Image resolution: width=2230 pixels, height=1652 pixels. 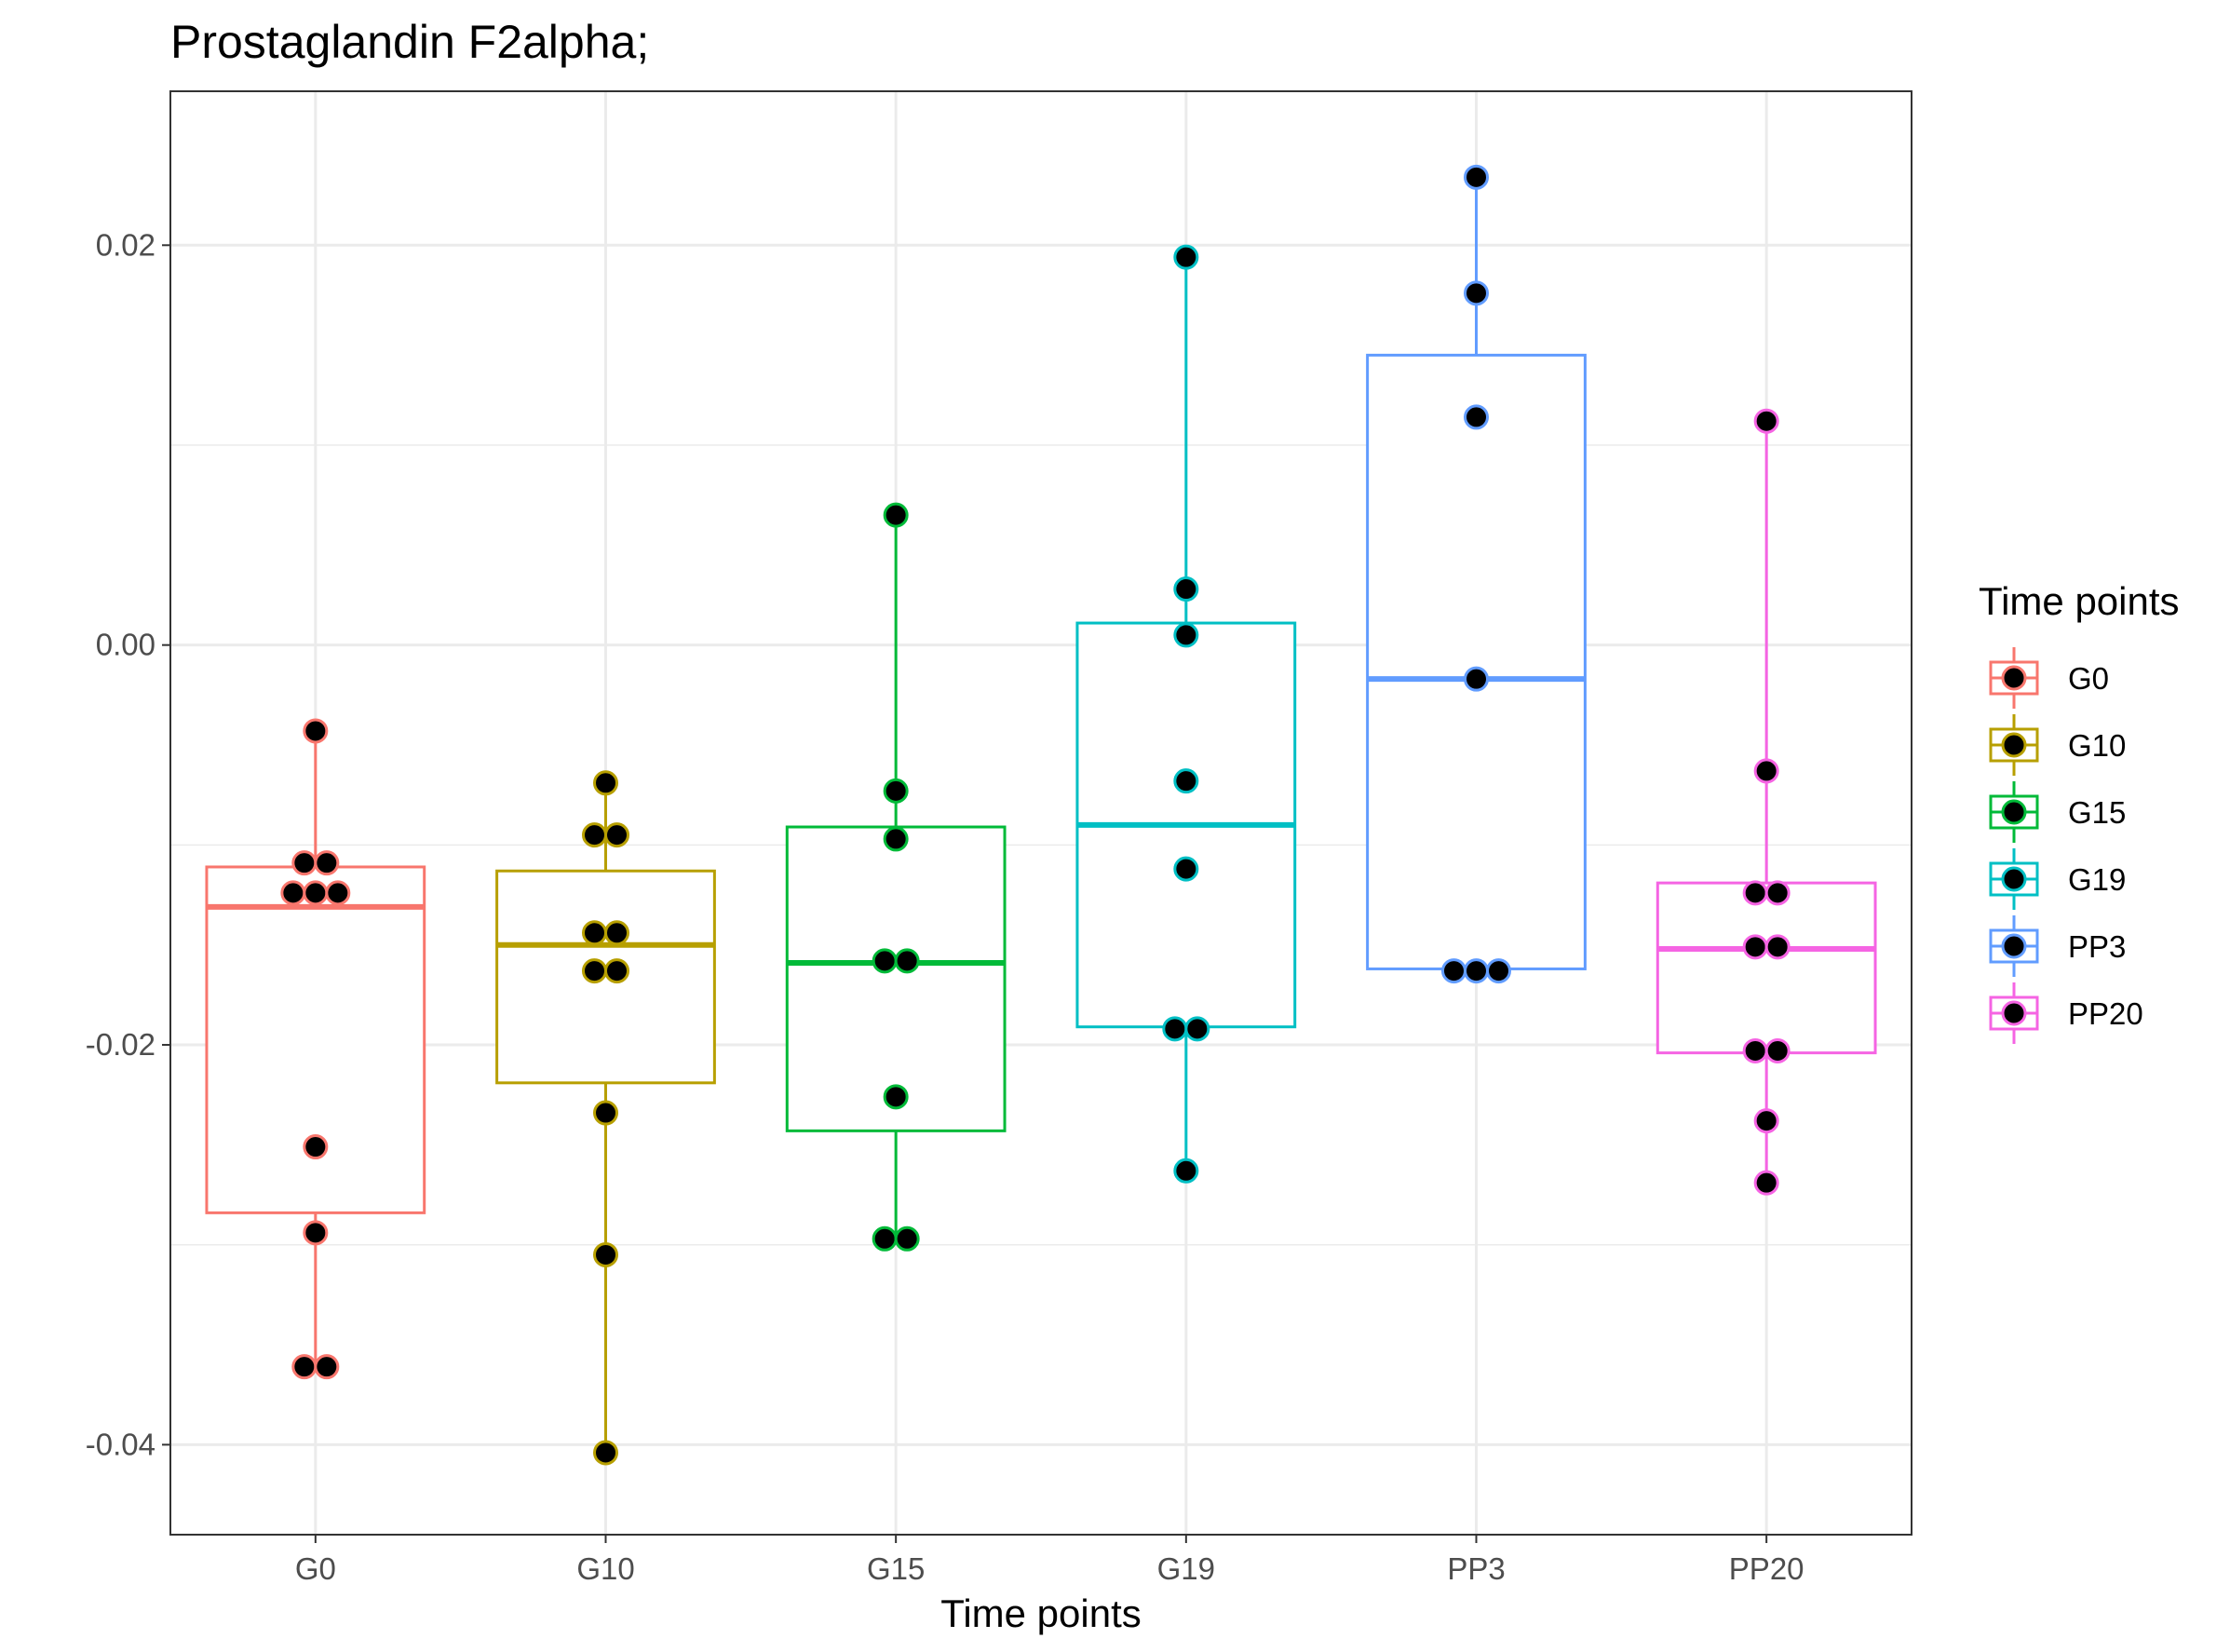 I want to click on legend-label: PP20, so click(x=2105, y=1013).